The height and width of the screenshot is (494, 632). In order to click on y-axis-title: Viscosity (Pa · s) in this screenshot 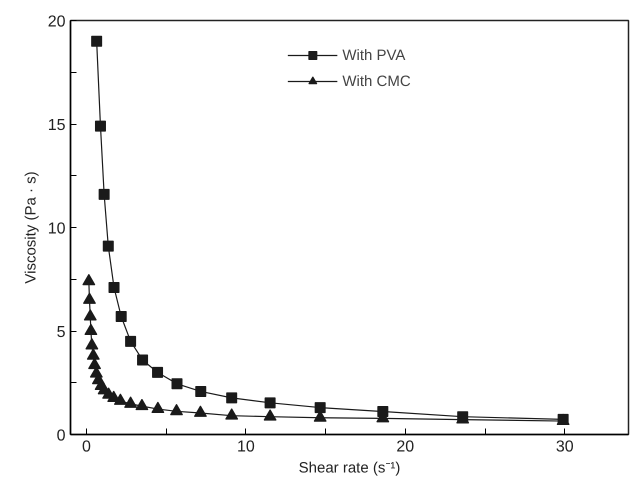, I will do `click(31, 227)`.